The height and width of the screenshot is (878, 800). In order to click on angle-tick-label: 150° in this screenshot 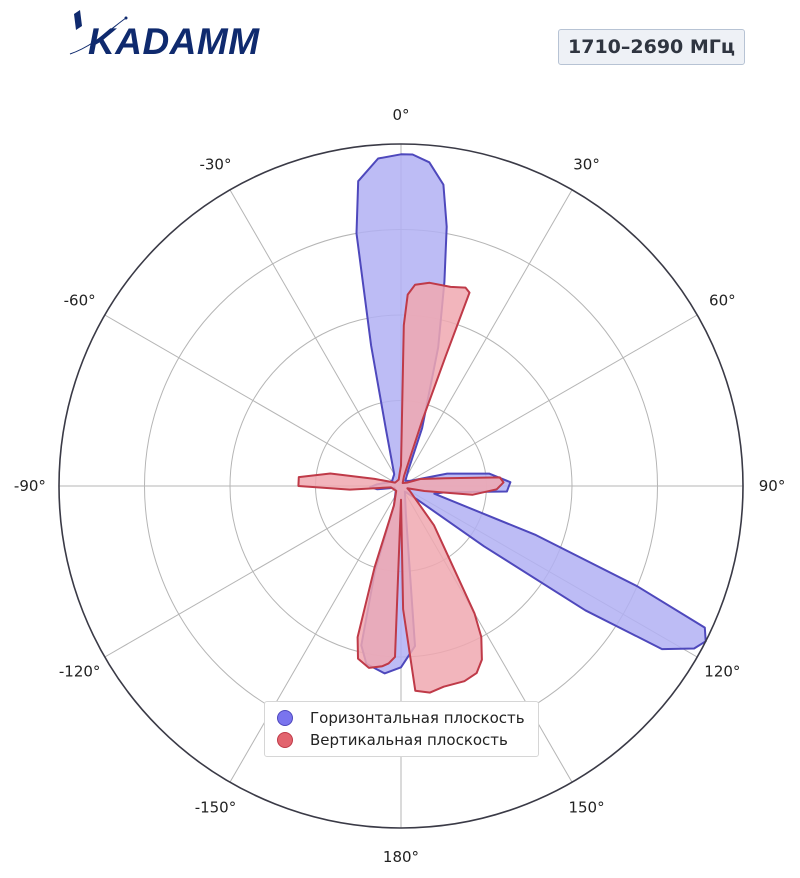, I will do `click(586, 807)`.